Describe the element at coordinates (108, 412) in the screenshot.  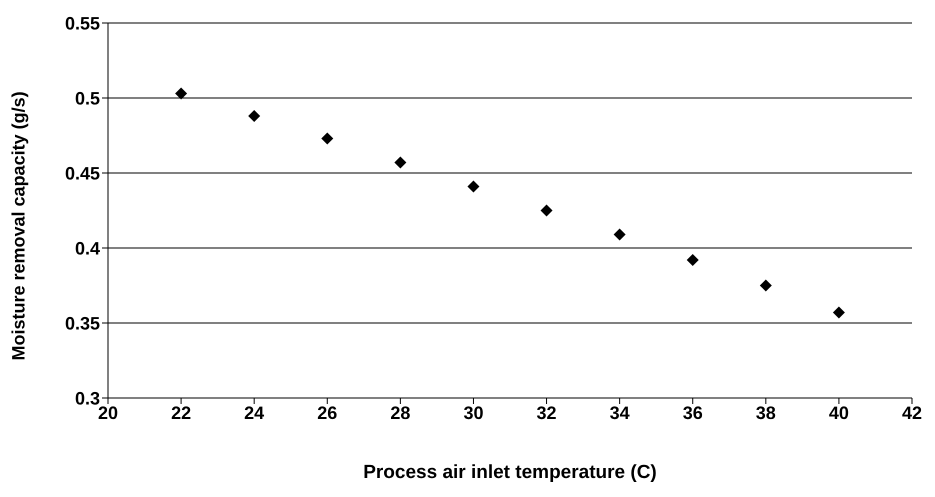
I see `x-tick-label: 20` at that location.